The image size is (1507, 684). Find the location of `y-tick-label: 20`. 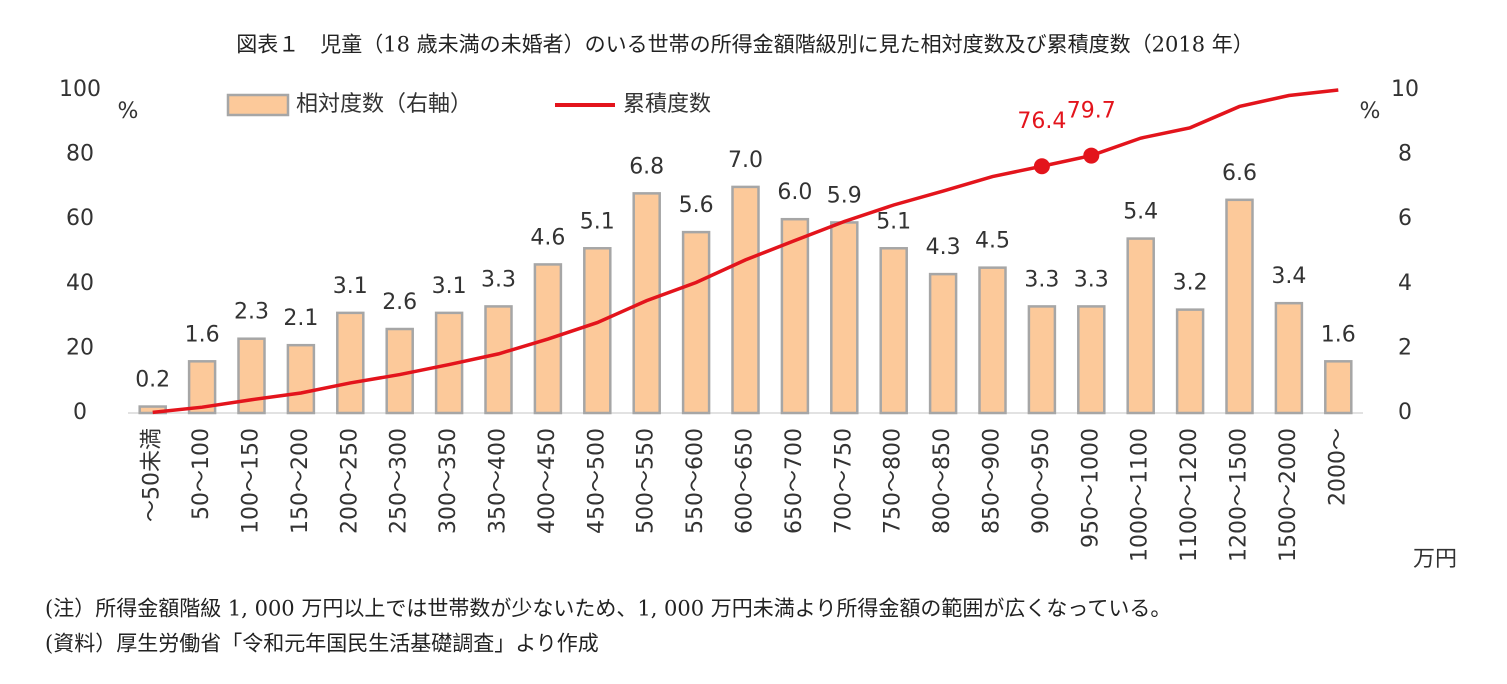

y-tick-label: 20 is located at coordinates (80, 347).